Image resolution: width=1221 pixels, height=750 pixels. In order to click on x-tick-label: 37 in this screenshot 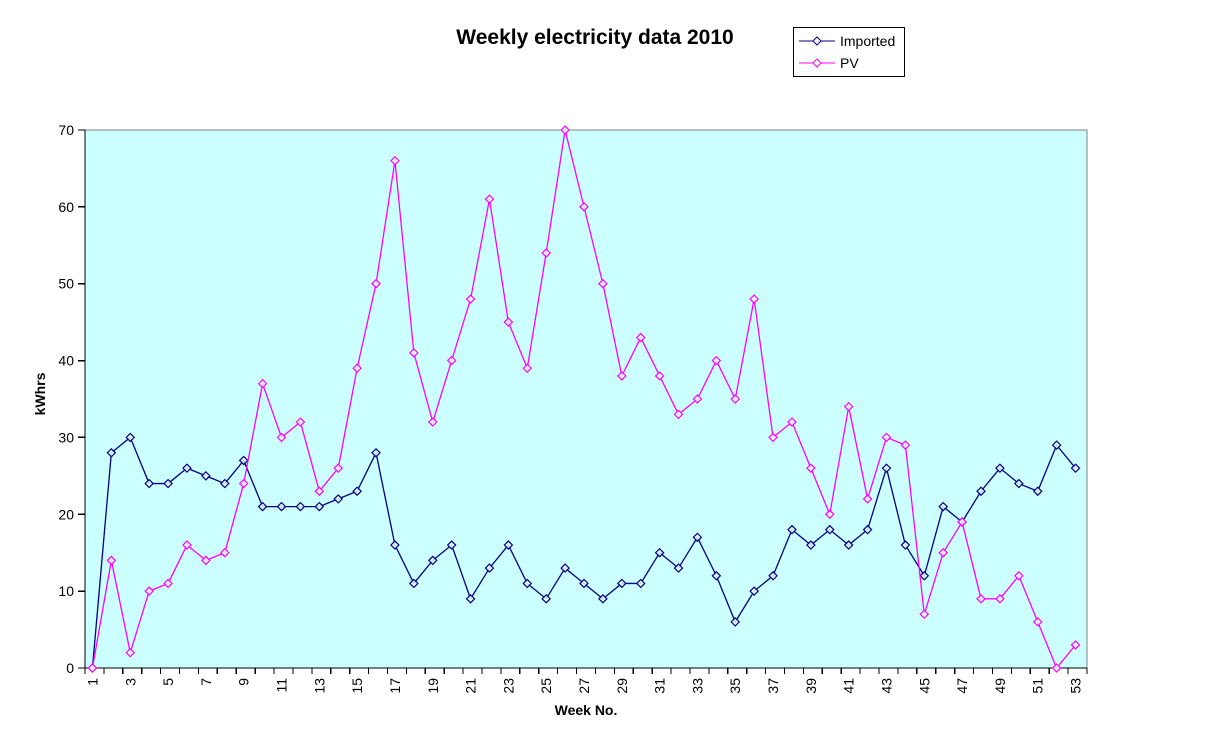, I will do `click(773, 686)`.